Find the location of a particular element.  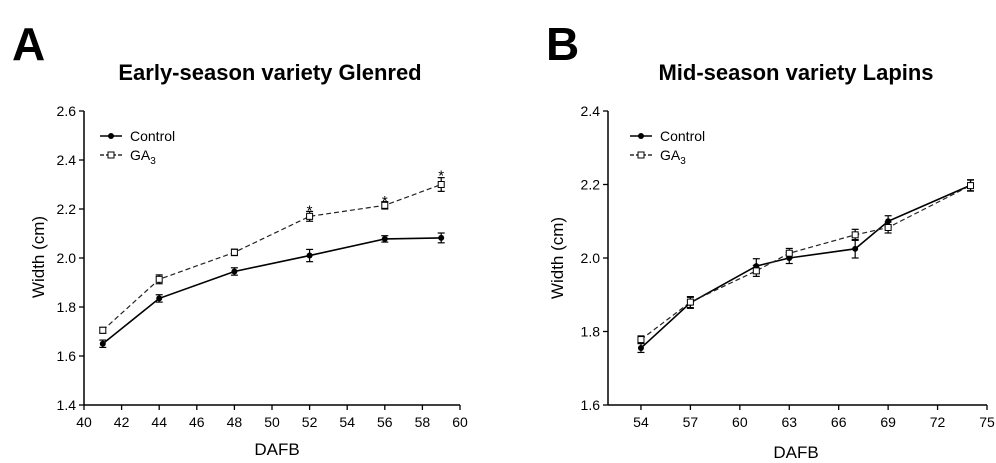

panel-a-y-tick-label: 2.4 is located at coordinates (67, 160).